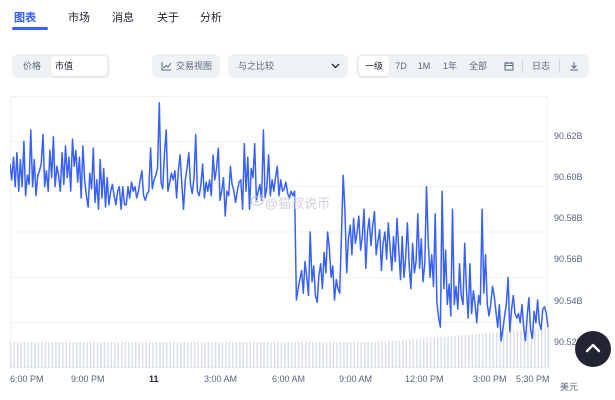 This screenshot has width=615, height=400. What do you see at coordinates (574, 66) in the screenshot?
I see `download-button` at bounding box center [574, 66].